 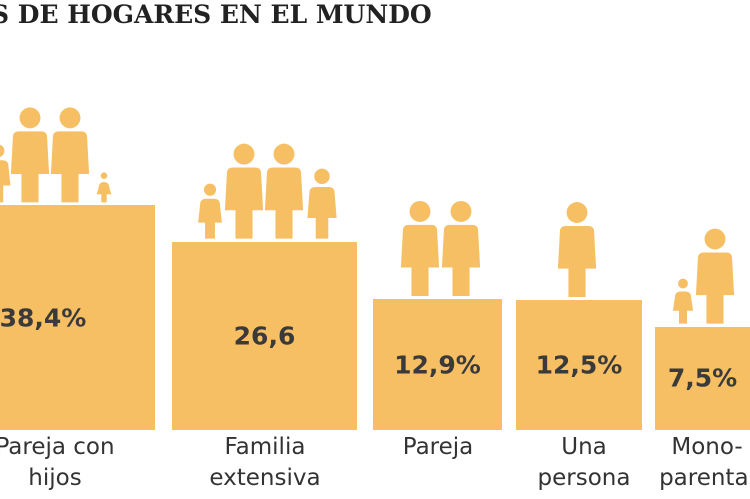 I want to click on value-label: 38,4%, so click(x=43, y=318).